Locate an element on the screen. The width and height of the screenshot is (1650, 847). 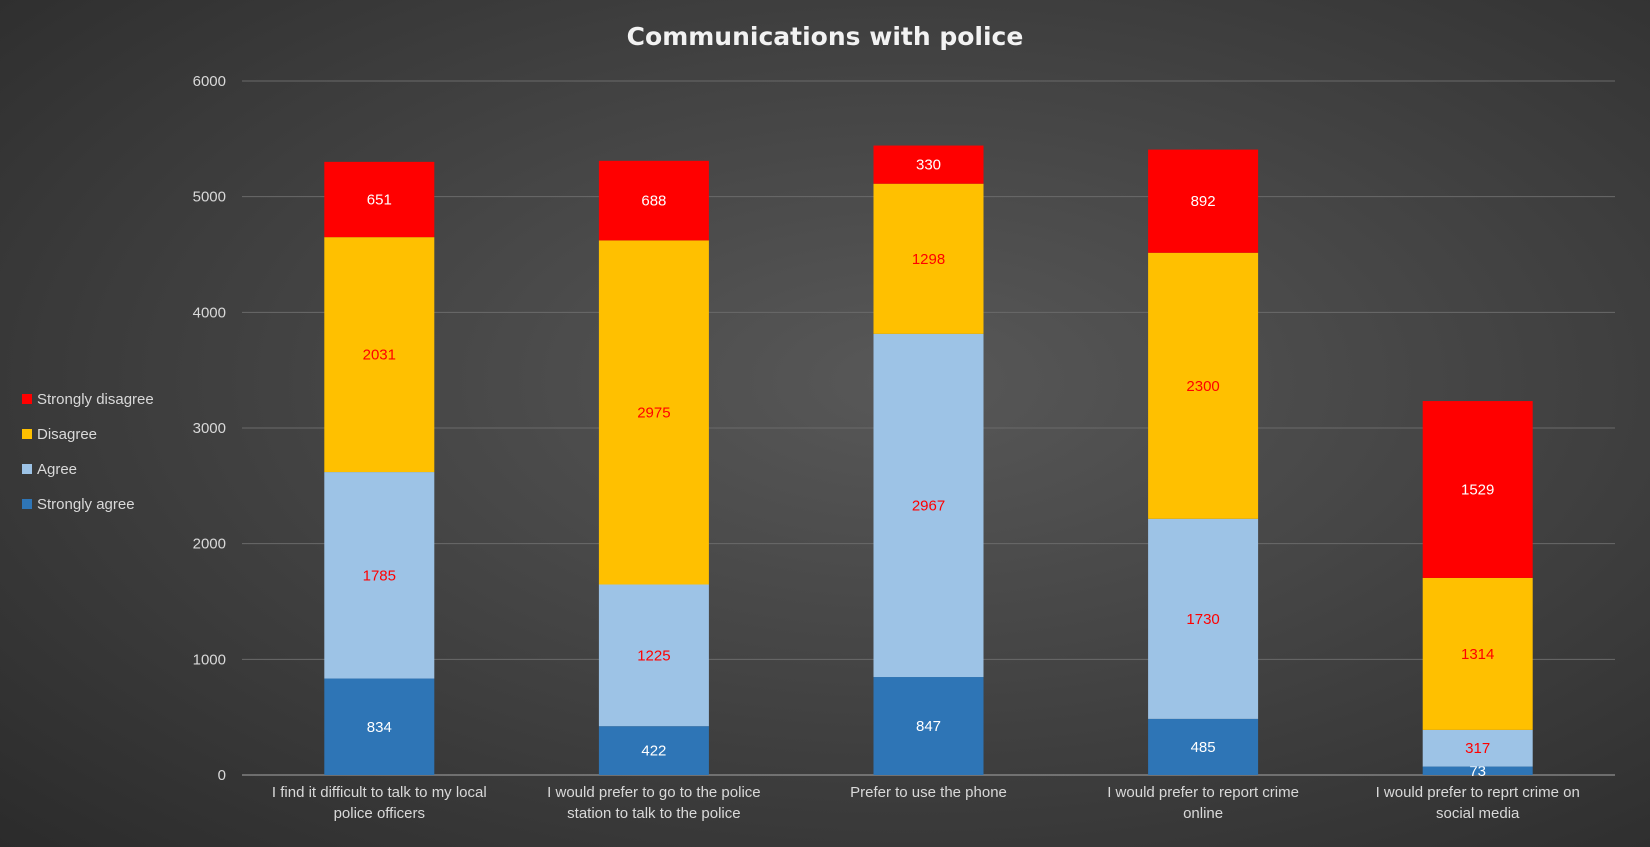
data-label: 834 is located at coordinates (379, 727).